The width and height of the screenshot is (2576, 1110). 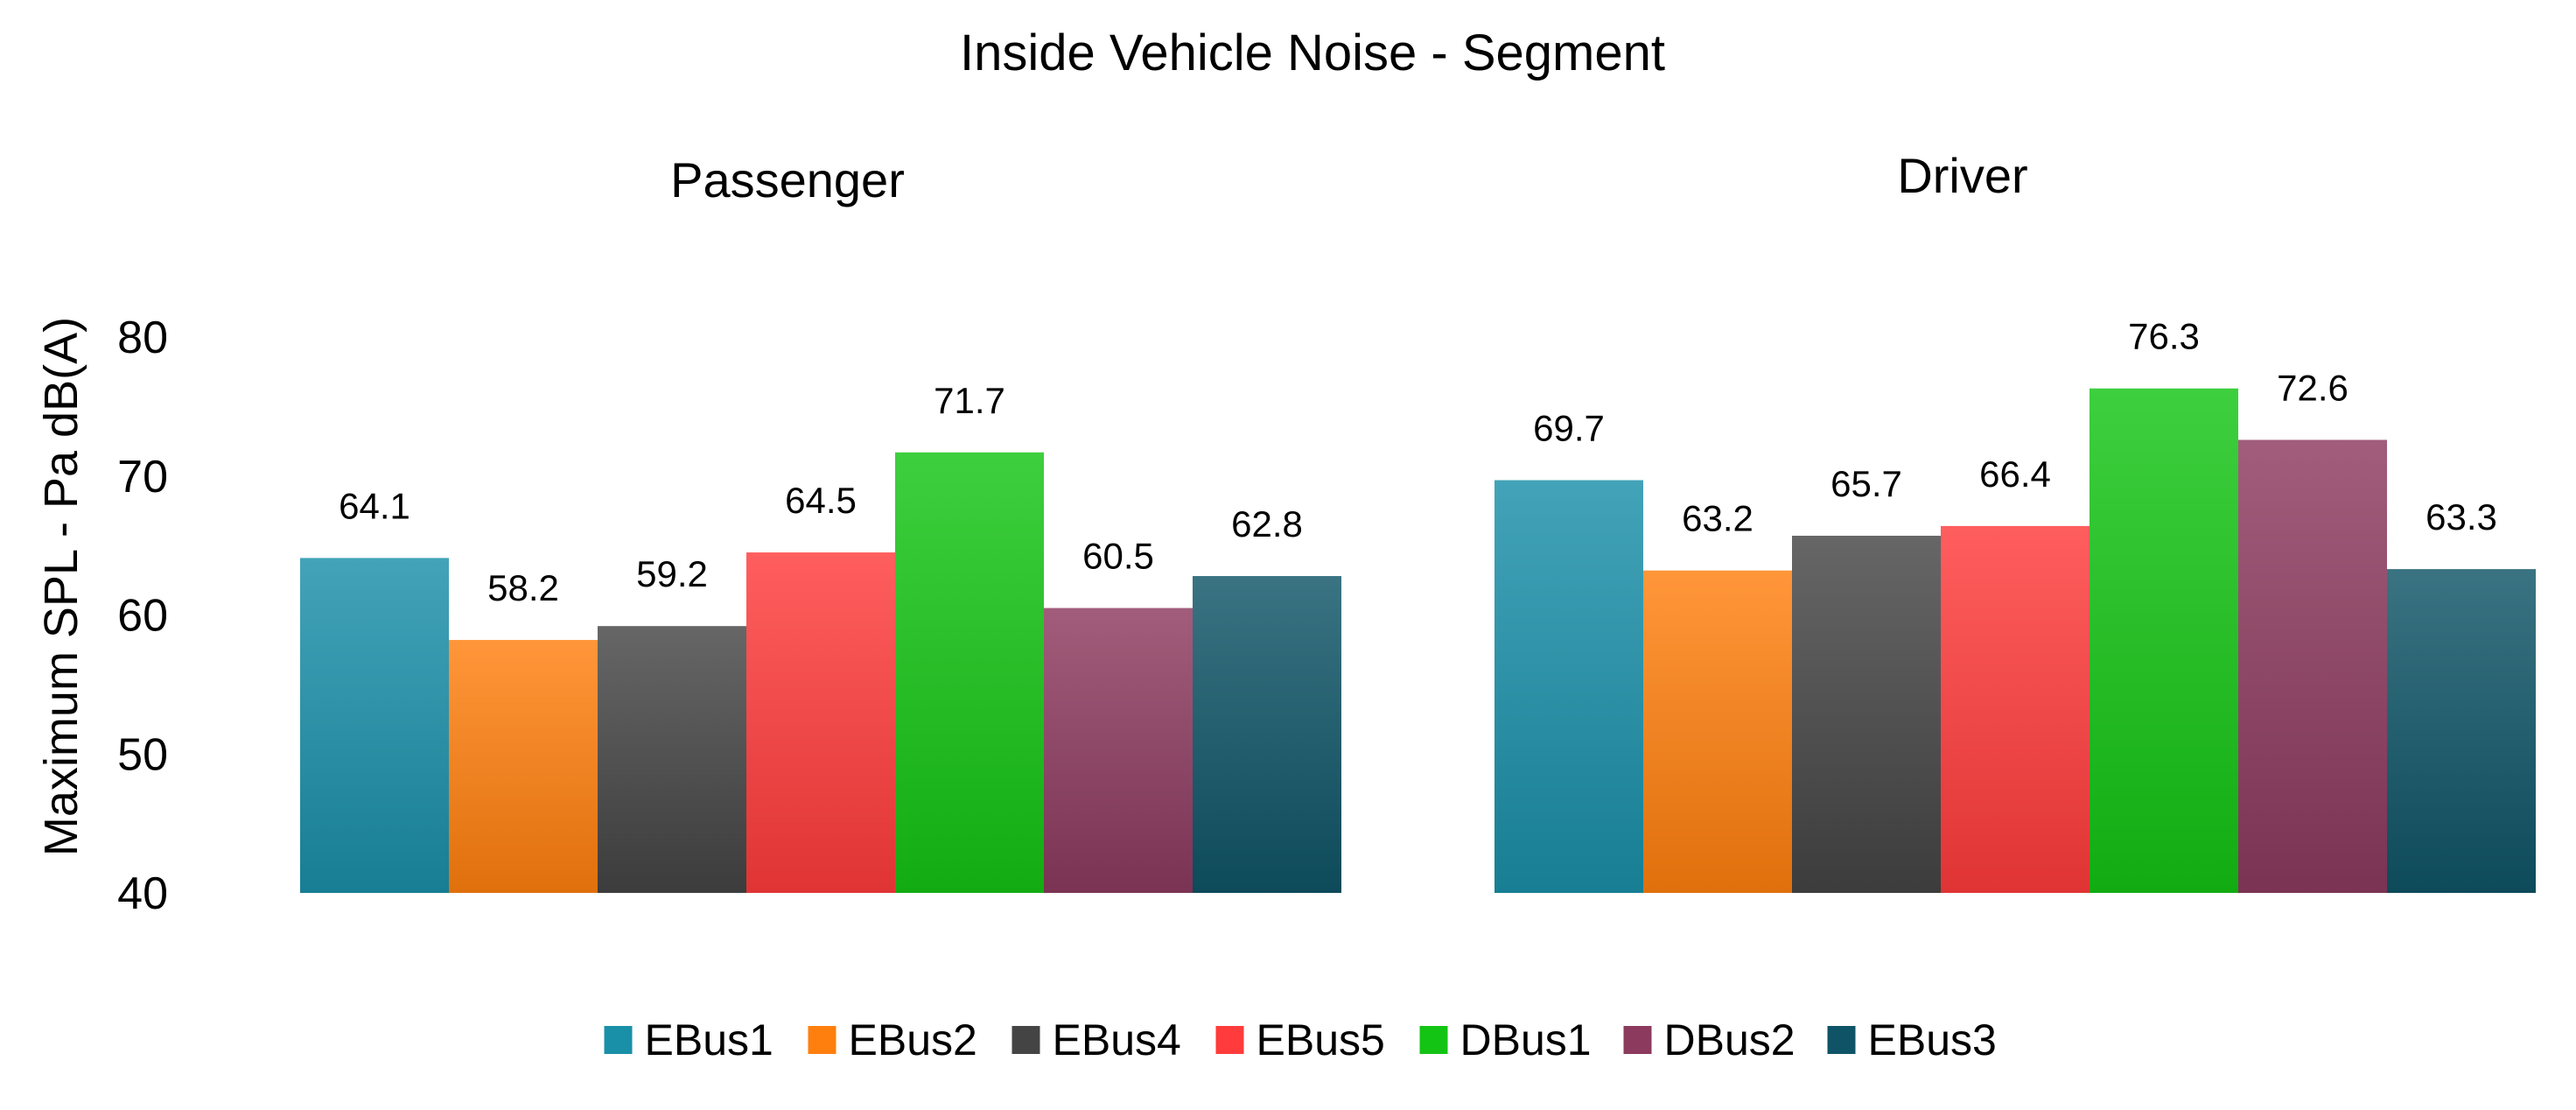 What do you see at coordinates (1267, 734) in the screenshot?
I see `bar-passenger-ebus3` at bounding box center [1267, 734].